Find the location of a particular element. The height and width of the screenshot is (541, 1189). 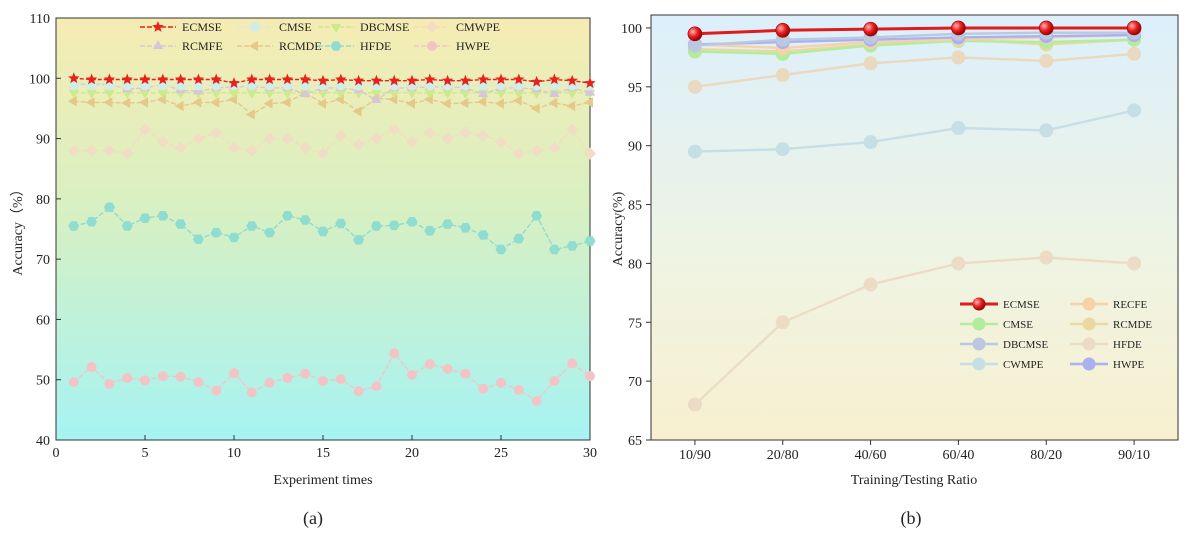

chart-a-legend-label-HFDE: HFDE is located at coordinates (375, 46).